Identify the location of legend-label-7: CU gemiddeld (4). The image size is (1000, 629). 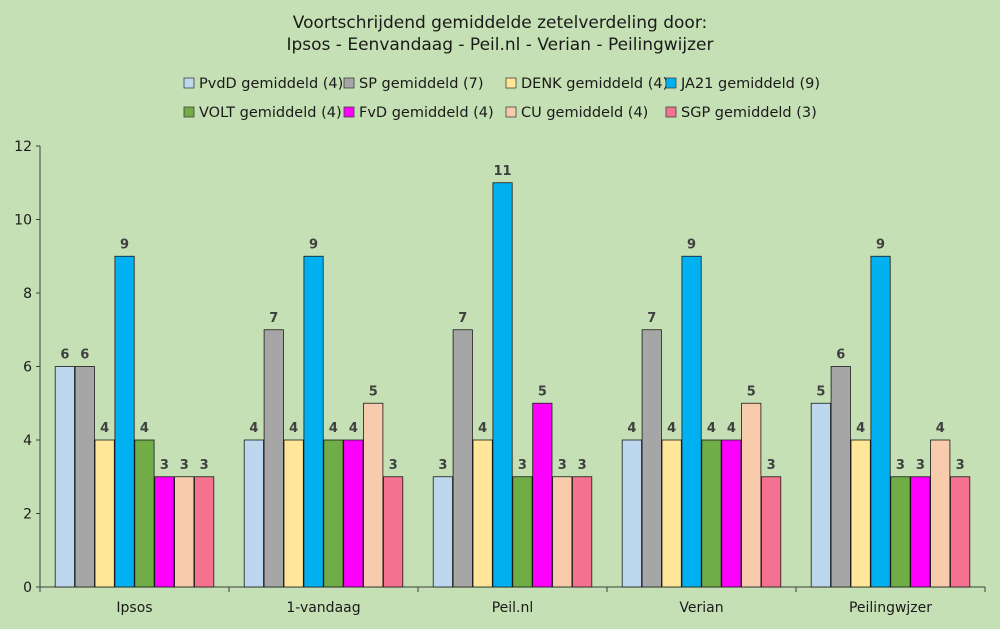
(584, 113).